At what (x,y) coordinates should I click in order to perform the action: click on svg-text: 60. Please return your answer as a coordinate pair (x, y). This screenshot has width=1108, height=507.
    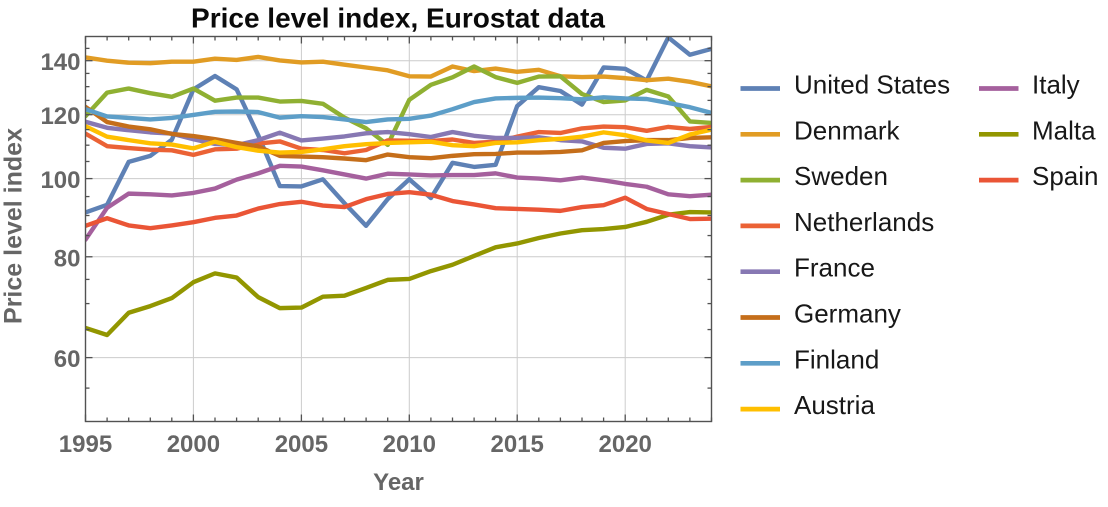
    Looking at the image, I should click on (67, 359).